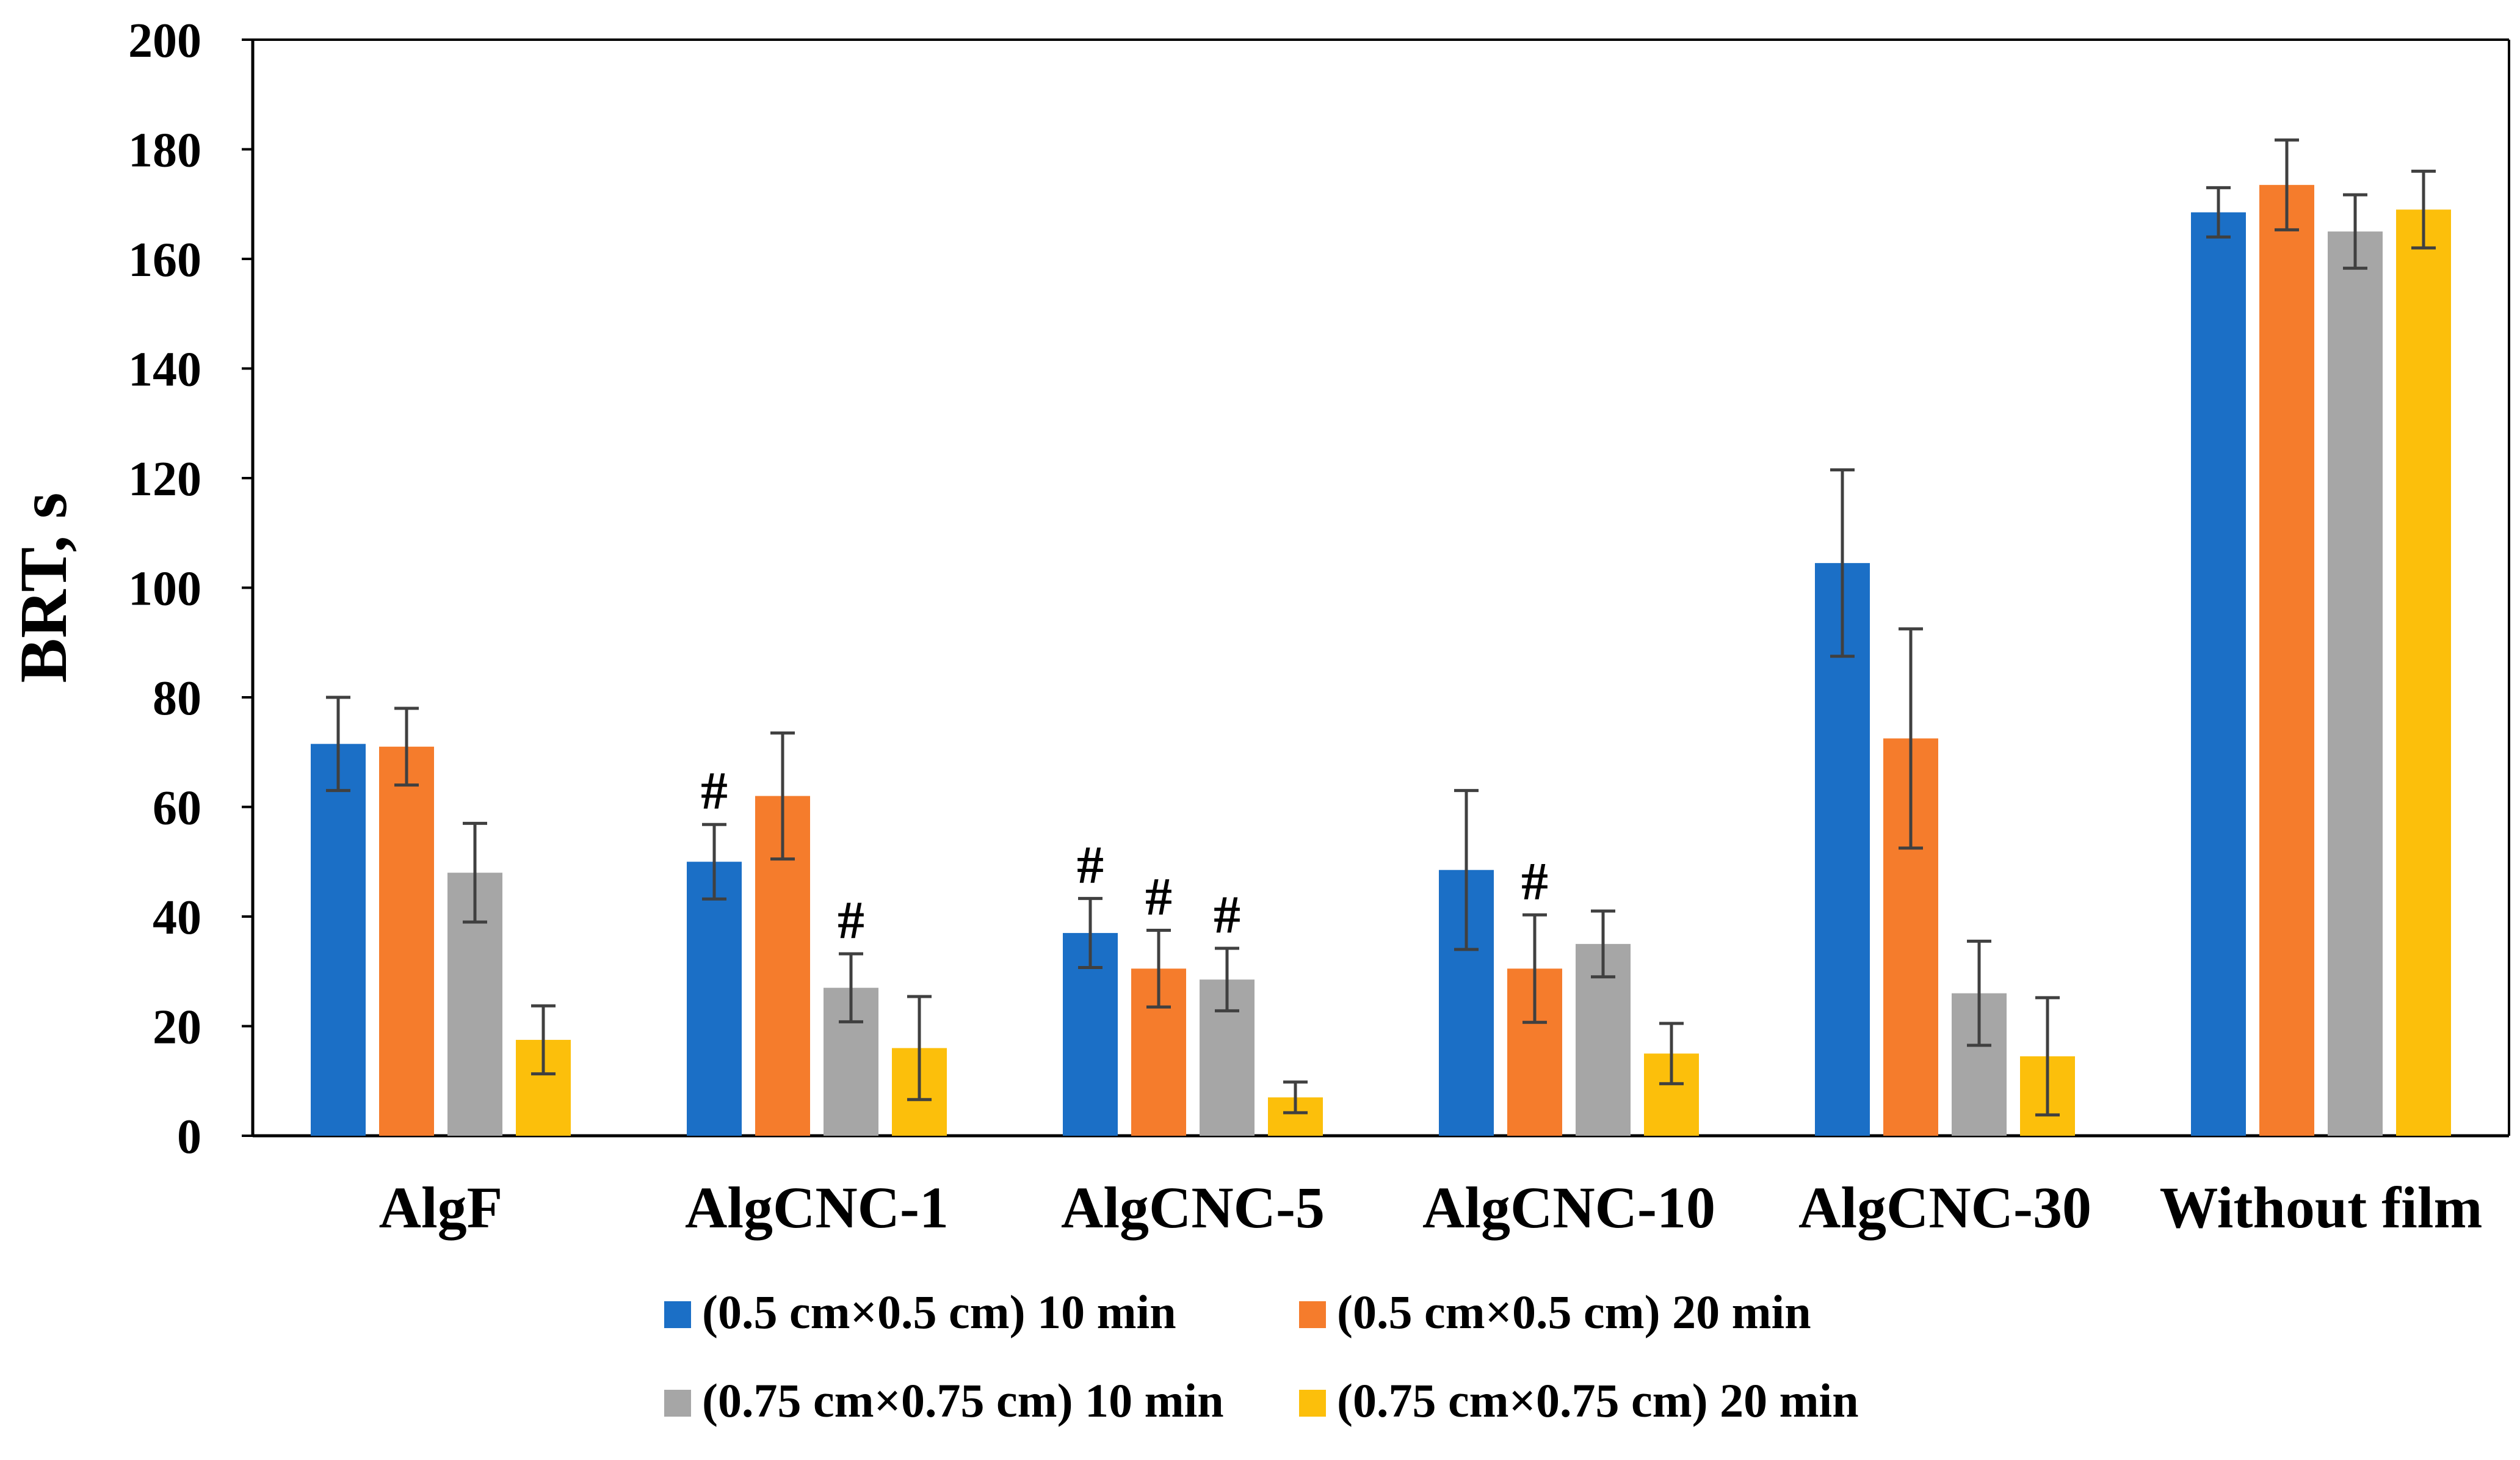  What do you see at coordinates (441, 1207) in the screenshot?
I see `x-category-label: AlgF` at bounding box center [441, 1207].